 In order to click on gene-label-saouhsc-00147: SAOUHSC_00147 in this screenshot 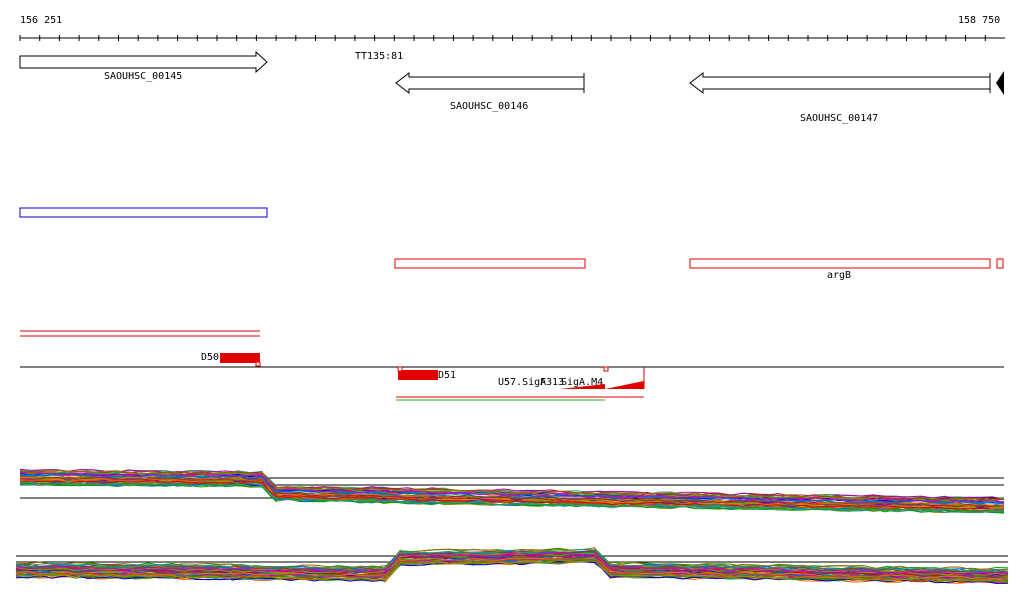, I will do `click(839, 118)`.